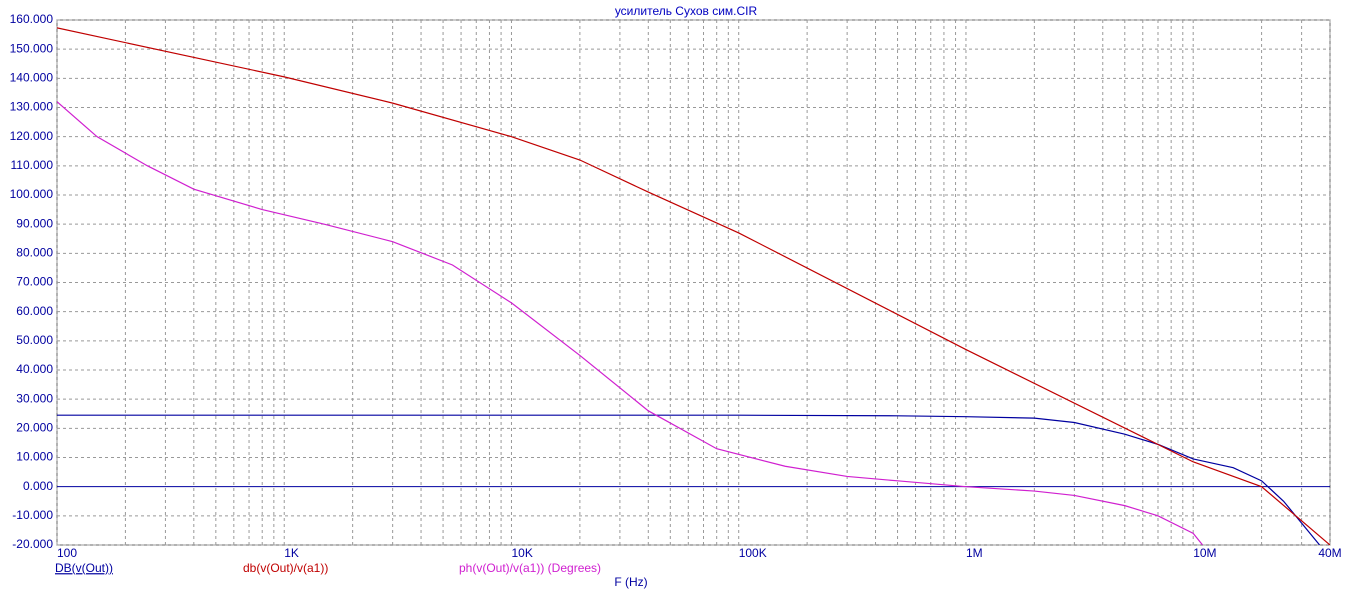 This screenshot has width=1362, height=604. I want to click on y-tick-label: 70.000, so click(34, 282).